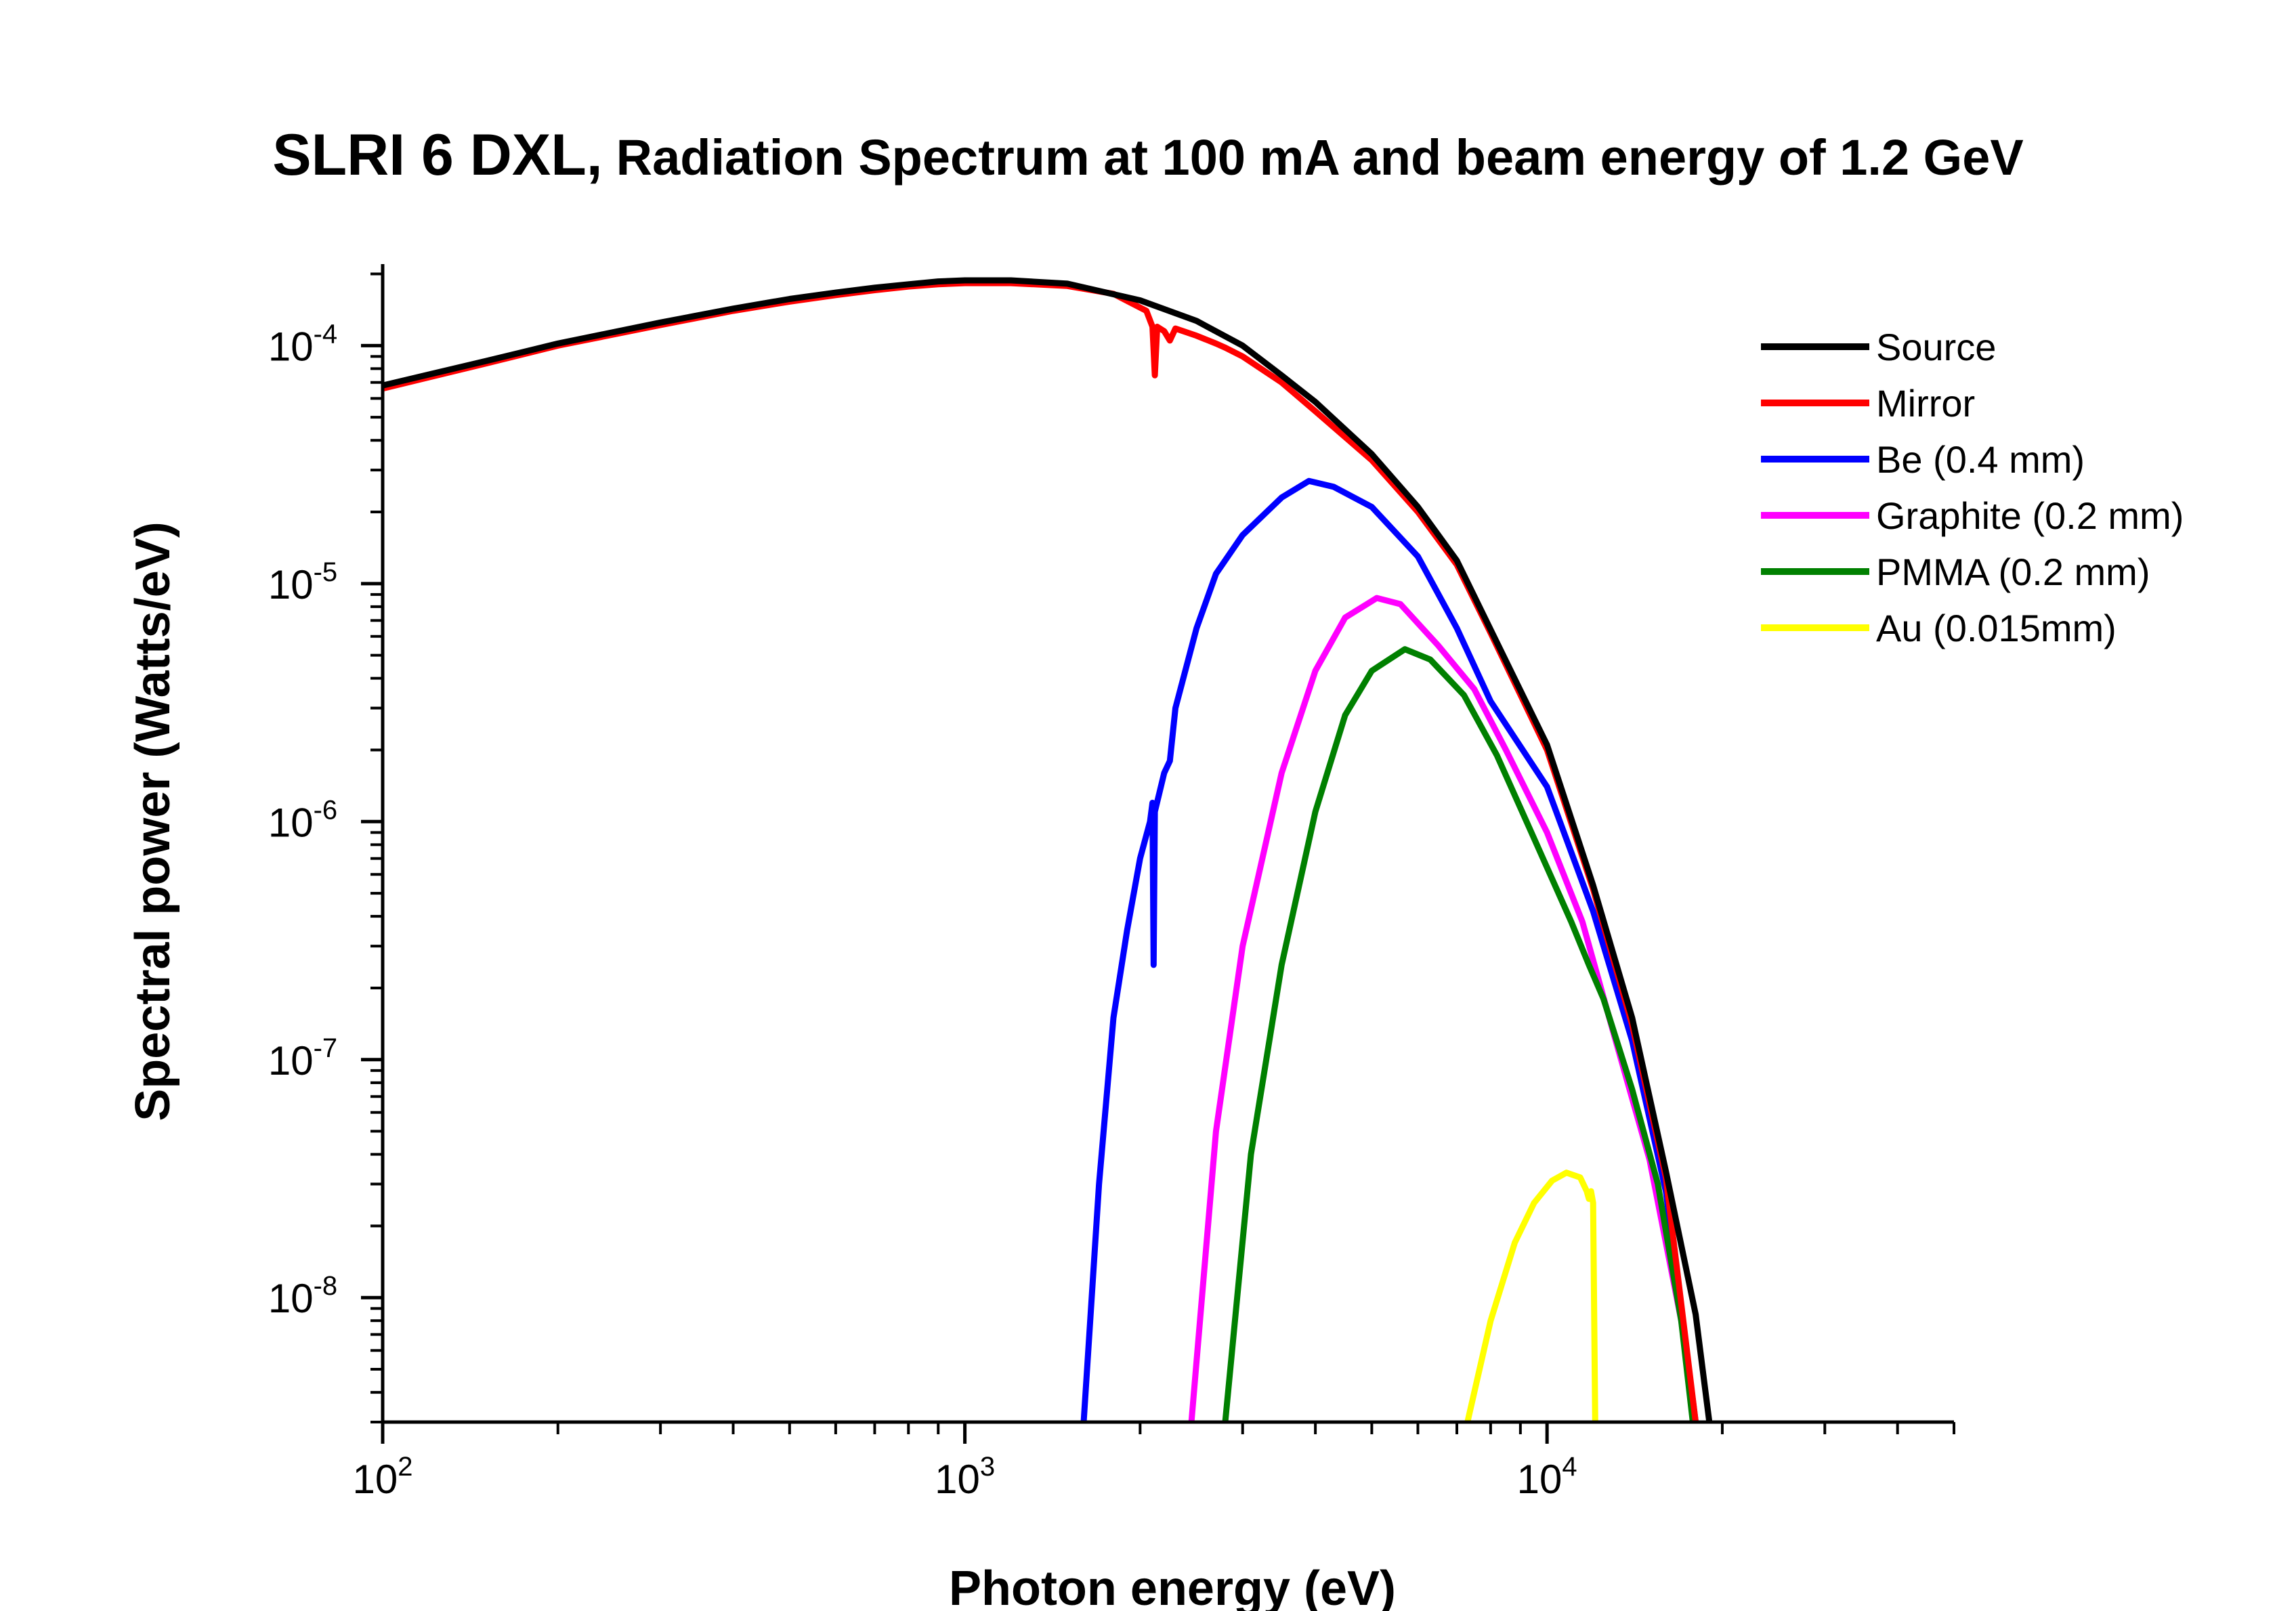 This screenshot has width=2296, height=1611. I want to click on x-axis-title: Photon energy (eV), so click(1172, 1586).